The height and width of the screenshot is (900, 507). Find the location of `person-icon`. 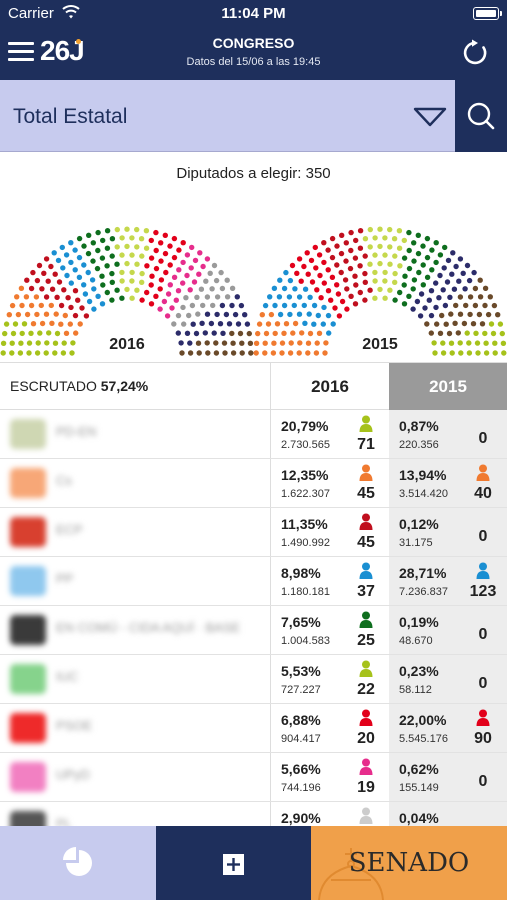

person-icon is located at coordinates (483, 717).